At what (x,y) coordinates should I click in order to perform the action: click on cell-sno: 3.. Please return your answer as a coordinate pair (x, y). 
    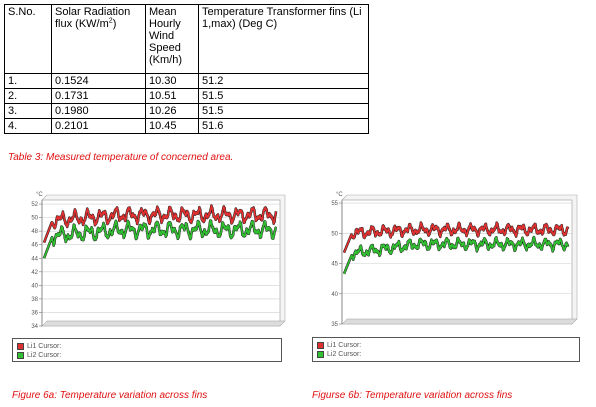
    Looking at the image, I should click on (28, 111).